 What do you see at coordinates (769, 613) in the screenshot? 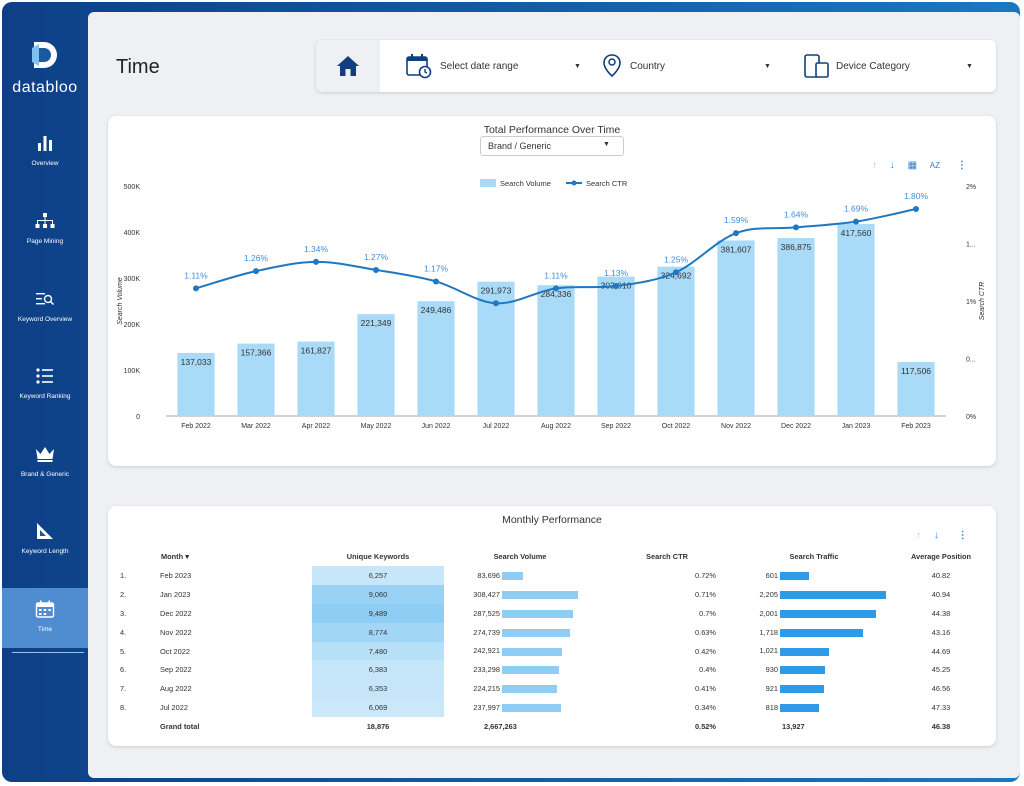
I see `search-traffic-value: 2,001` at bounding box center [769, 613].